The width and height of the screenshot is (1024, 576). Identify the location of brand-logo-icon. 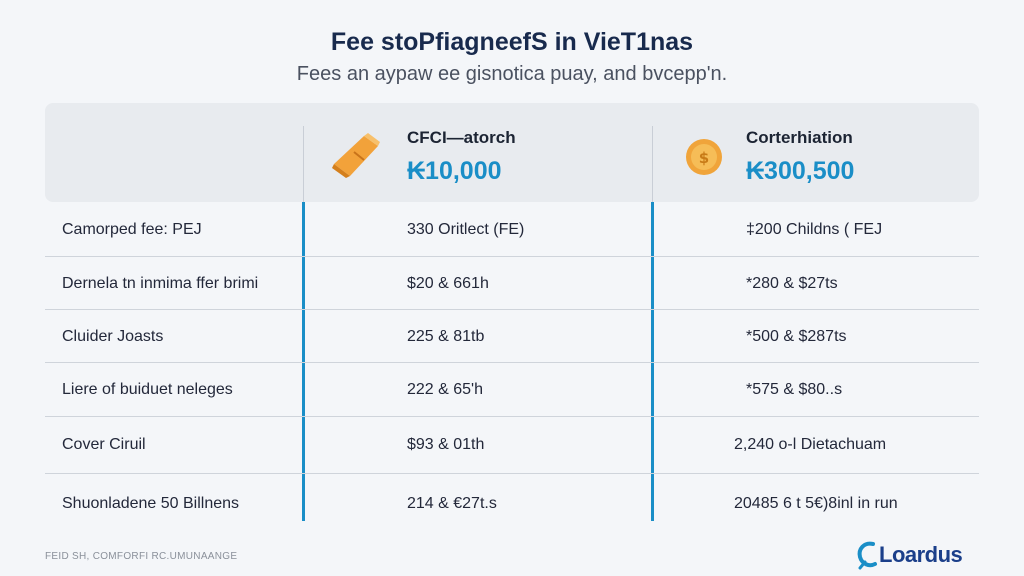
(867, 555).